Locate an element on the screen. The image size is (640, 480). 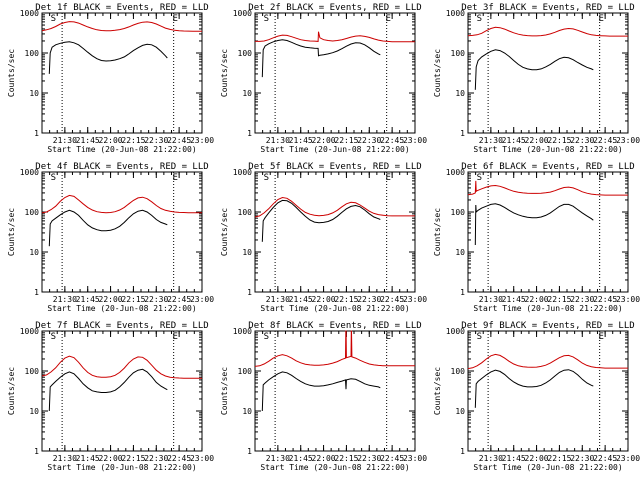
panel-title: Det 9f BLACK = Events, RED = LLD is located at coordinates (547, 326).